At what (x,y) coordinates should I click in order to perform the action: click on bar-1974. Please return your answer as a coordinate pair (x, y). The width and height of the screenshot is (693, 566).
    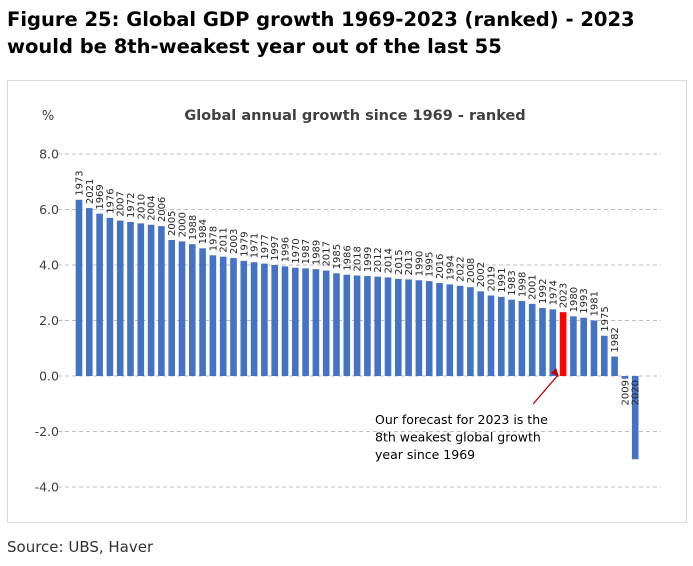
    Looking at the image, I should click on (553, 342).